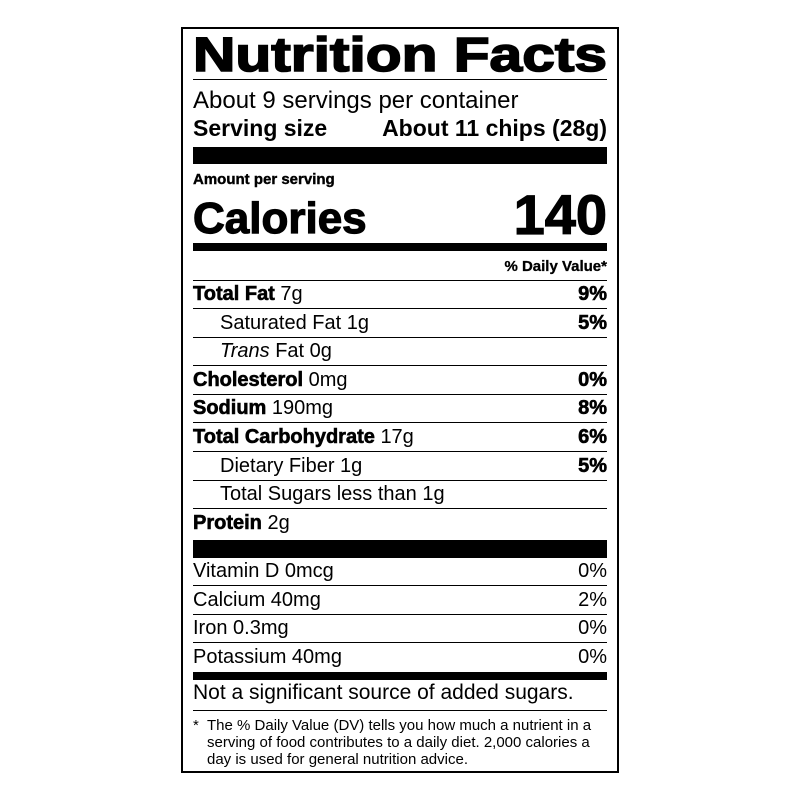  I want to click on vitamin-row: Iron 0.3mg 0%, so click(400, 629).